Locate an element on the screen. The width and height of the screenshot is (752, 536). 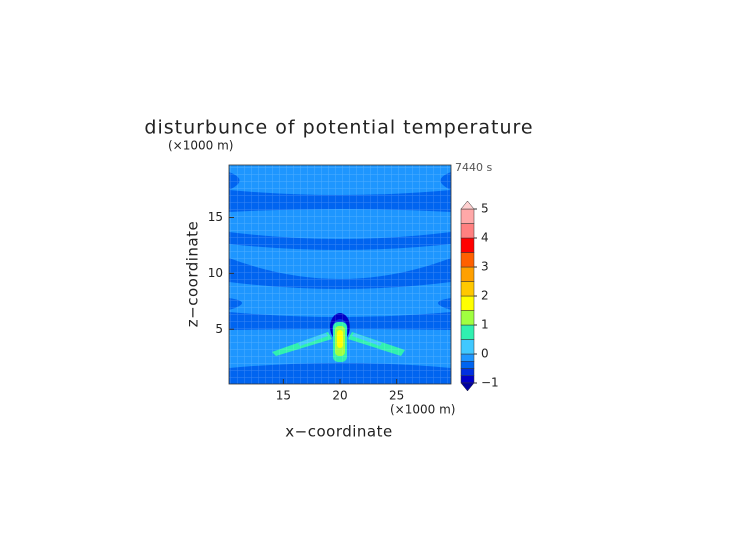
chart-title: disturbunce of potential temperature is located at coordinates (338, 128).